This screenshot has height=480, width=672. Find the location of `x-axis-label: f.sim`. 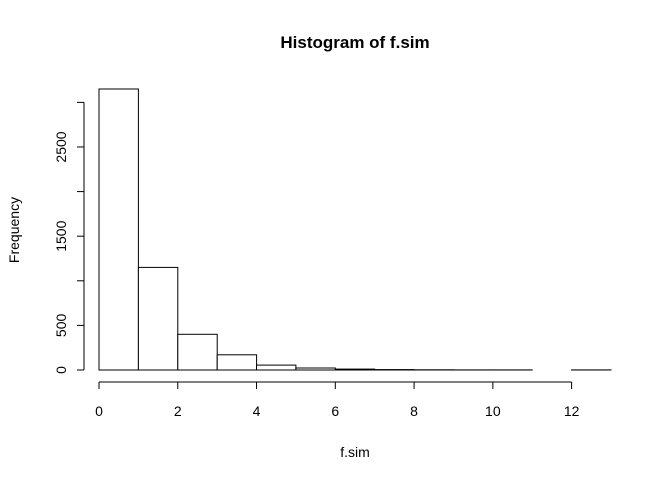

x-axis-label: f.sim is located at coordinates (355, 452).